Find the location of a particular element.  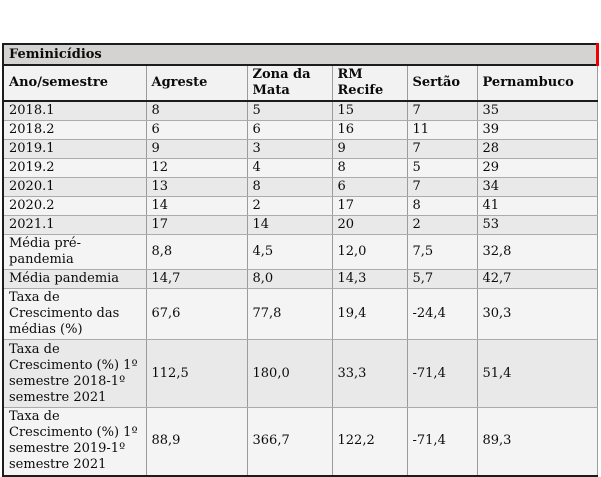

value-cell: 29 is located at coordinates (537, 168).